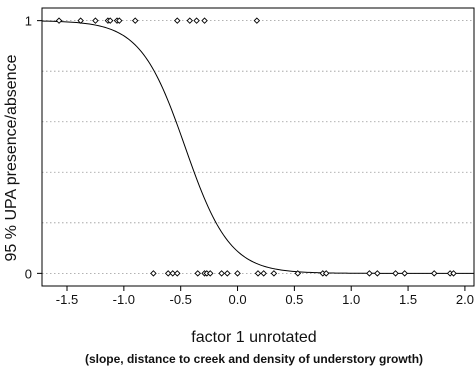  I want to click on y-tick-labels: 01, so click(28, 148).